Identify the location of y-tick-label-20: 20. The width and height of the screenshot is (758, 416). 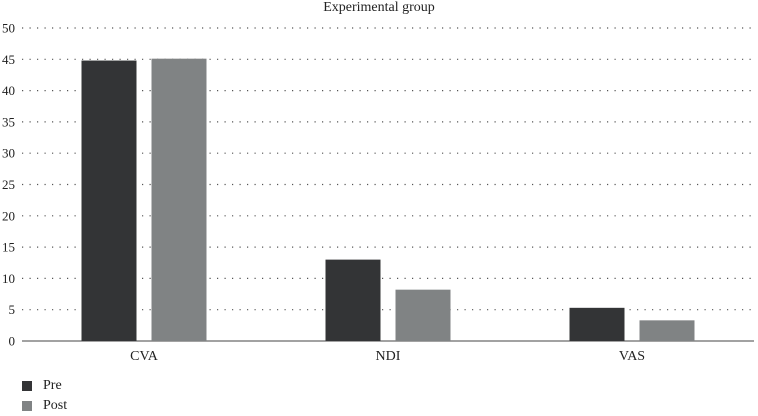
(8, 215).